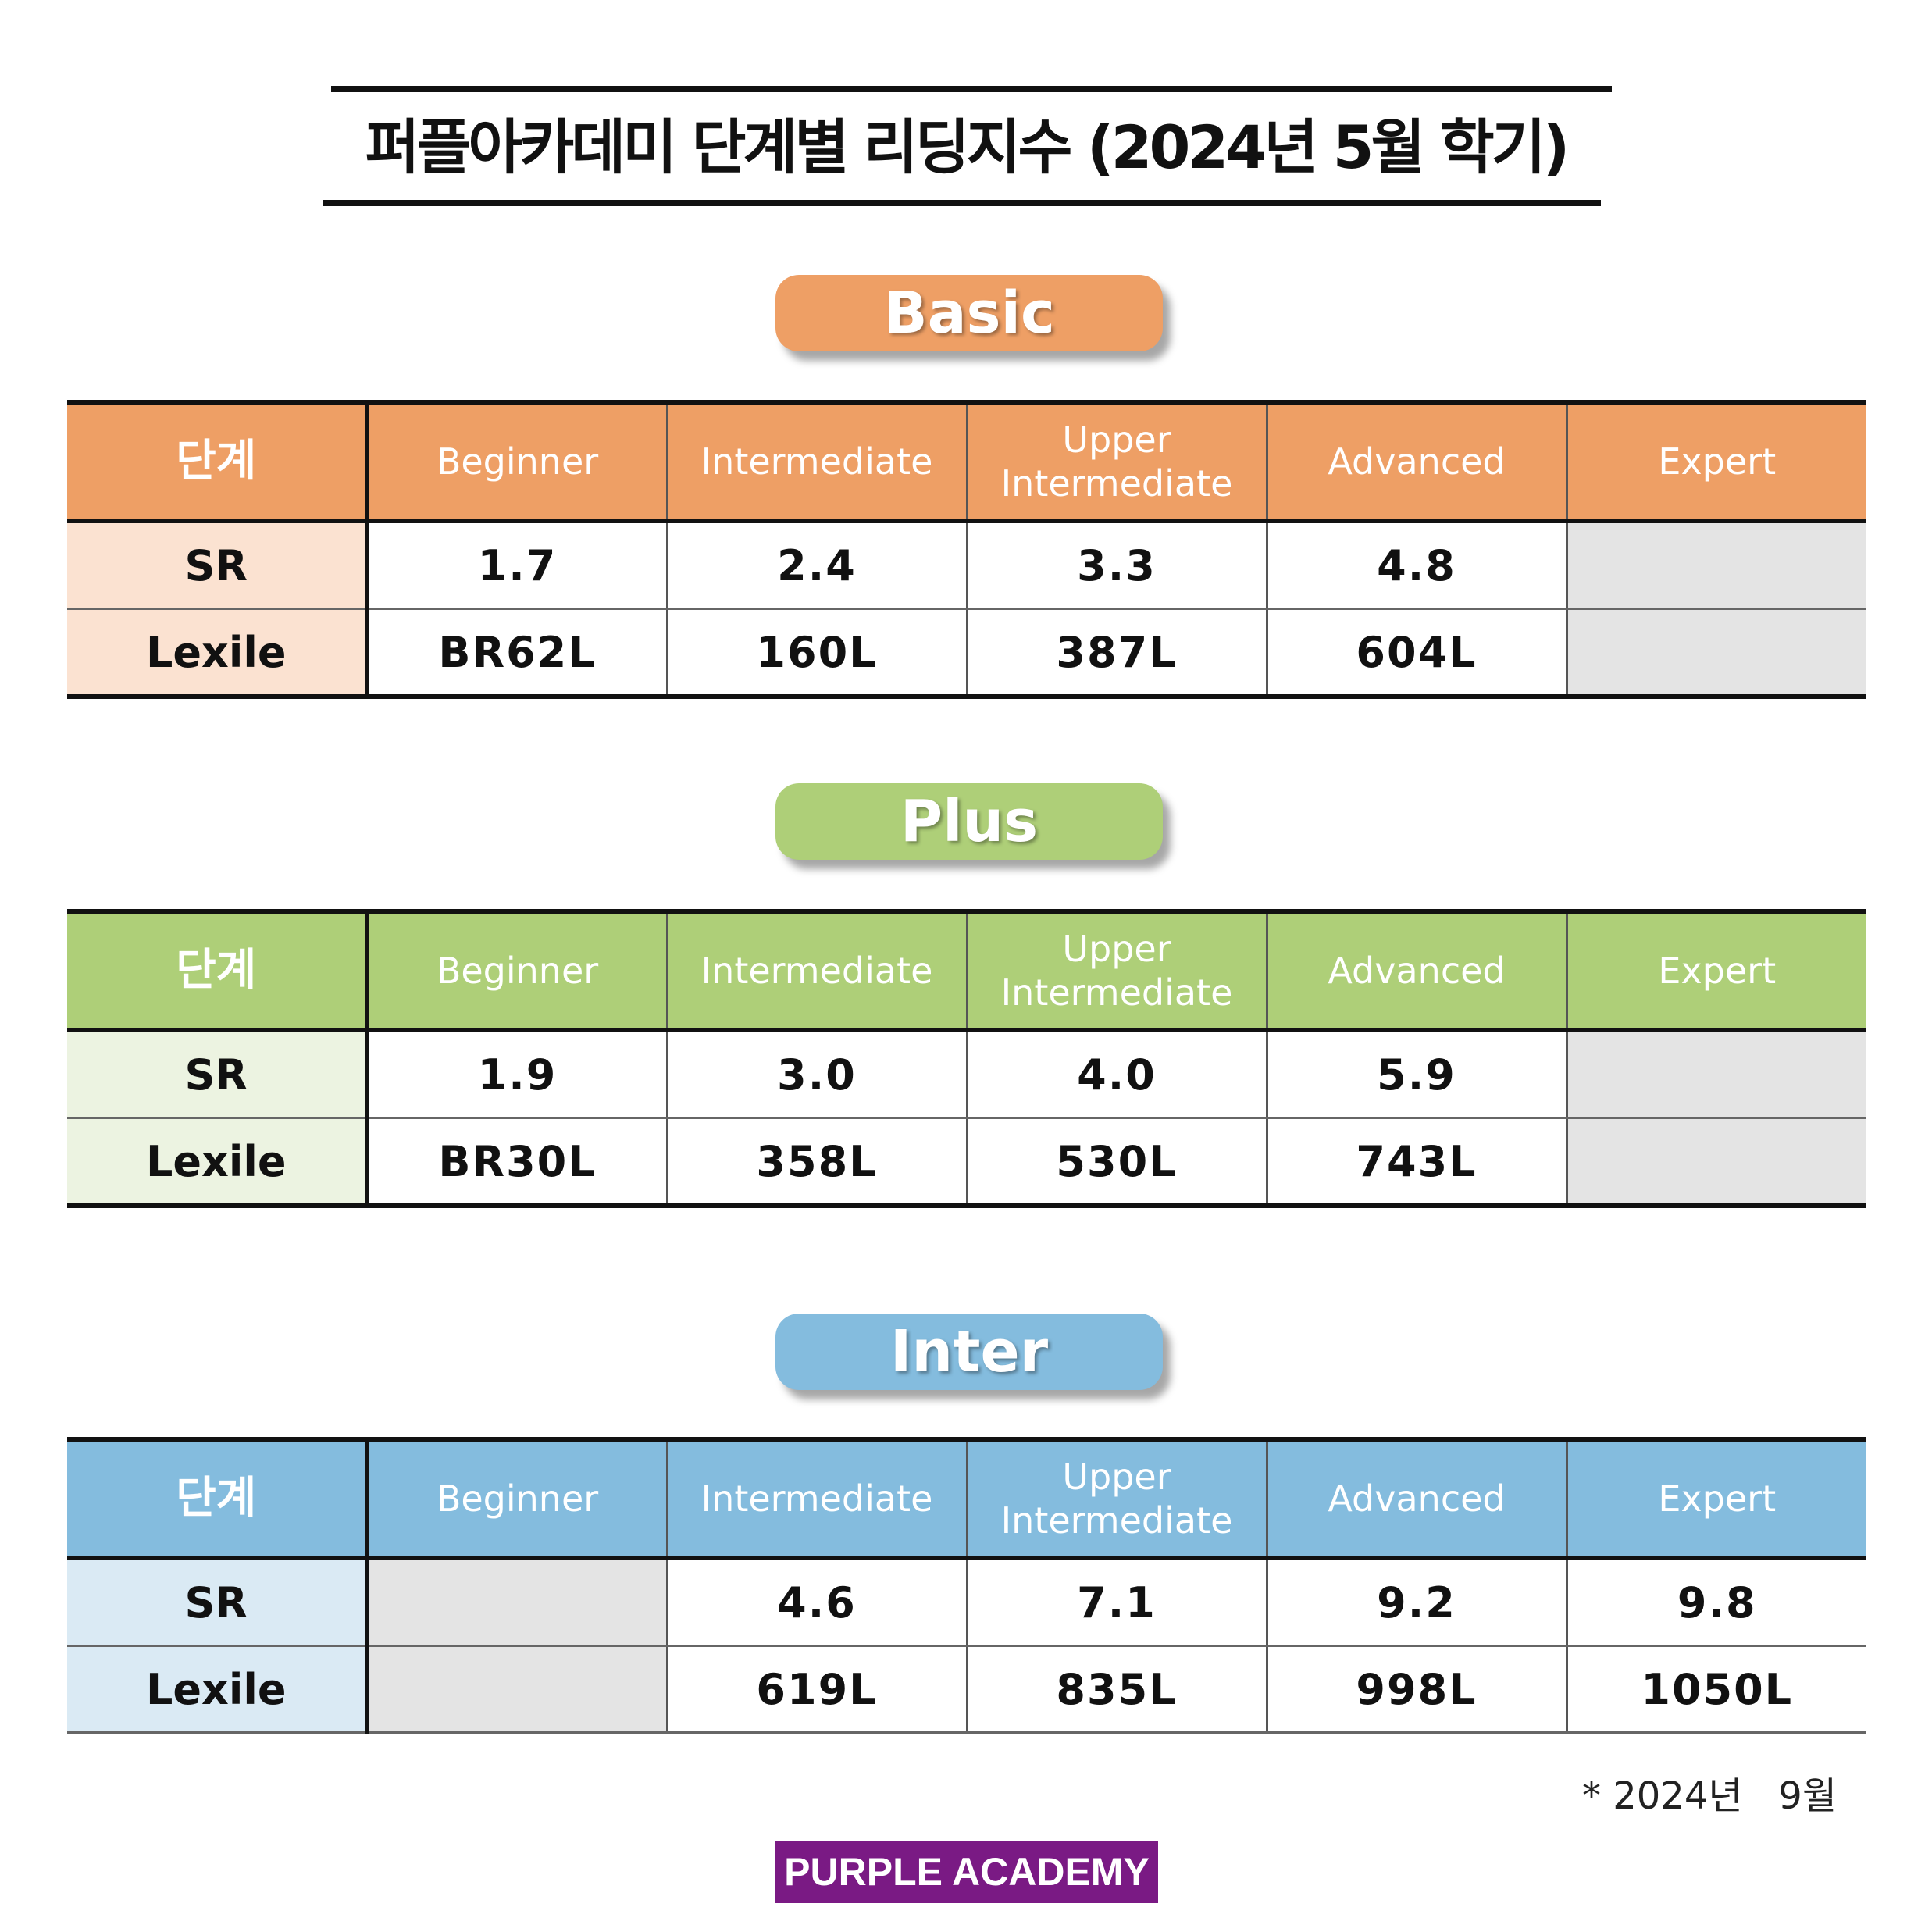  Describe the element at coordinates (969, 822) in the screenshot. I see `section-badge-plus: Plus` at that location.